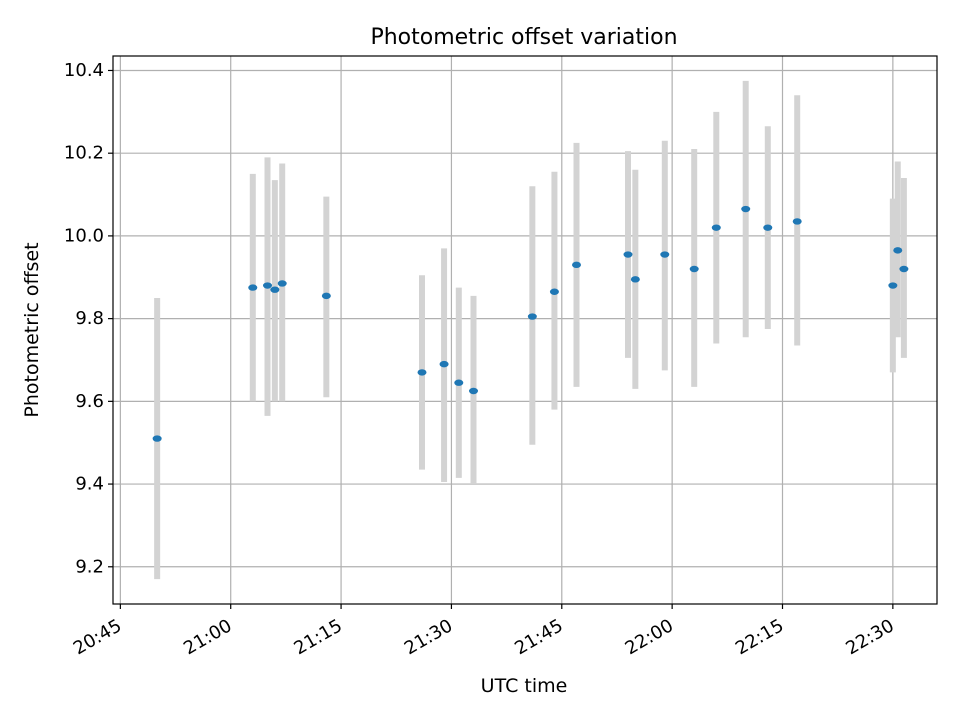  Describe the element at coordinates (89, 484) in the screenshot. I see `y-tick-label: 9.4` at that location.